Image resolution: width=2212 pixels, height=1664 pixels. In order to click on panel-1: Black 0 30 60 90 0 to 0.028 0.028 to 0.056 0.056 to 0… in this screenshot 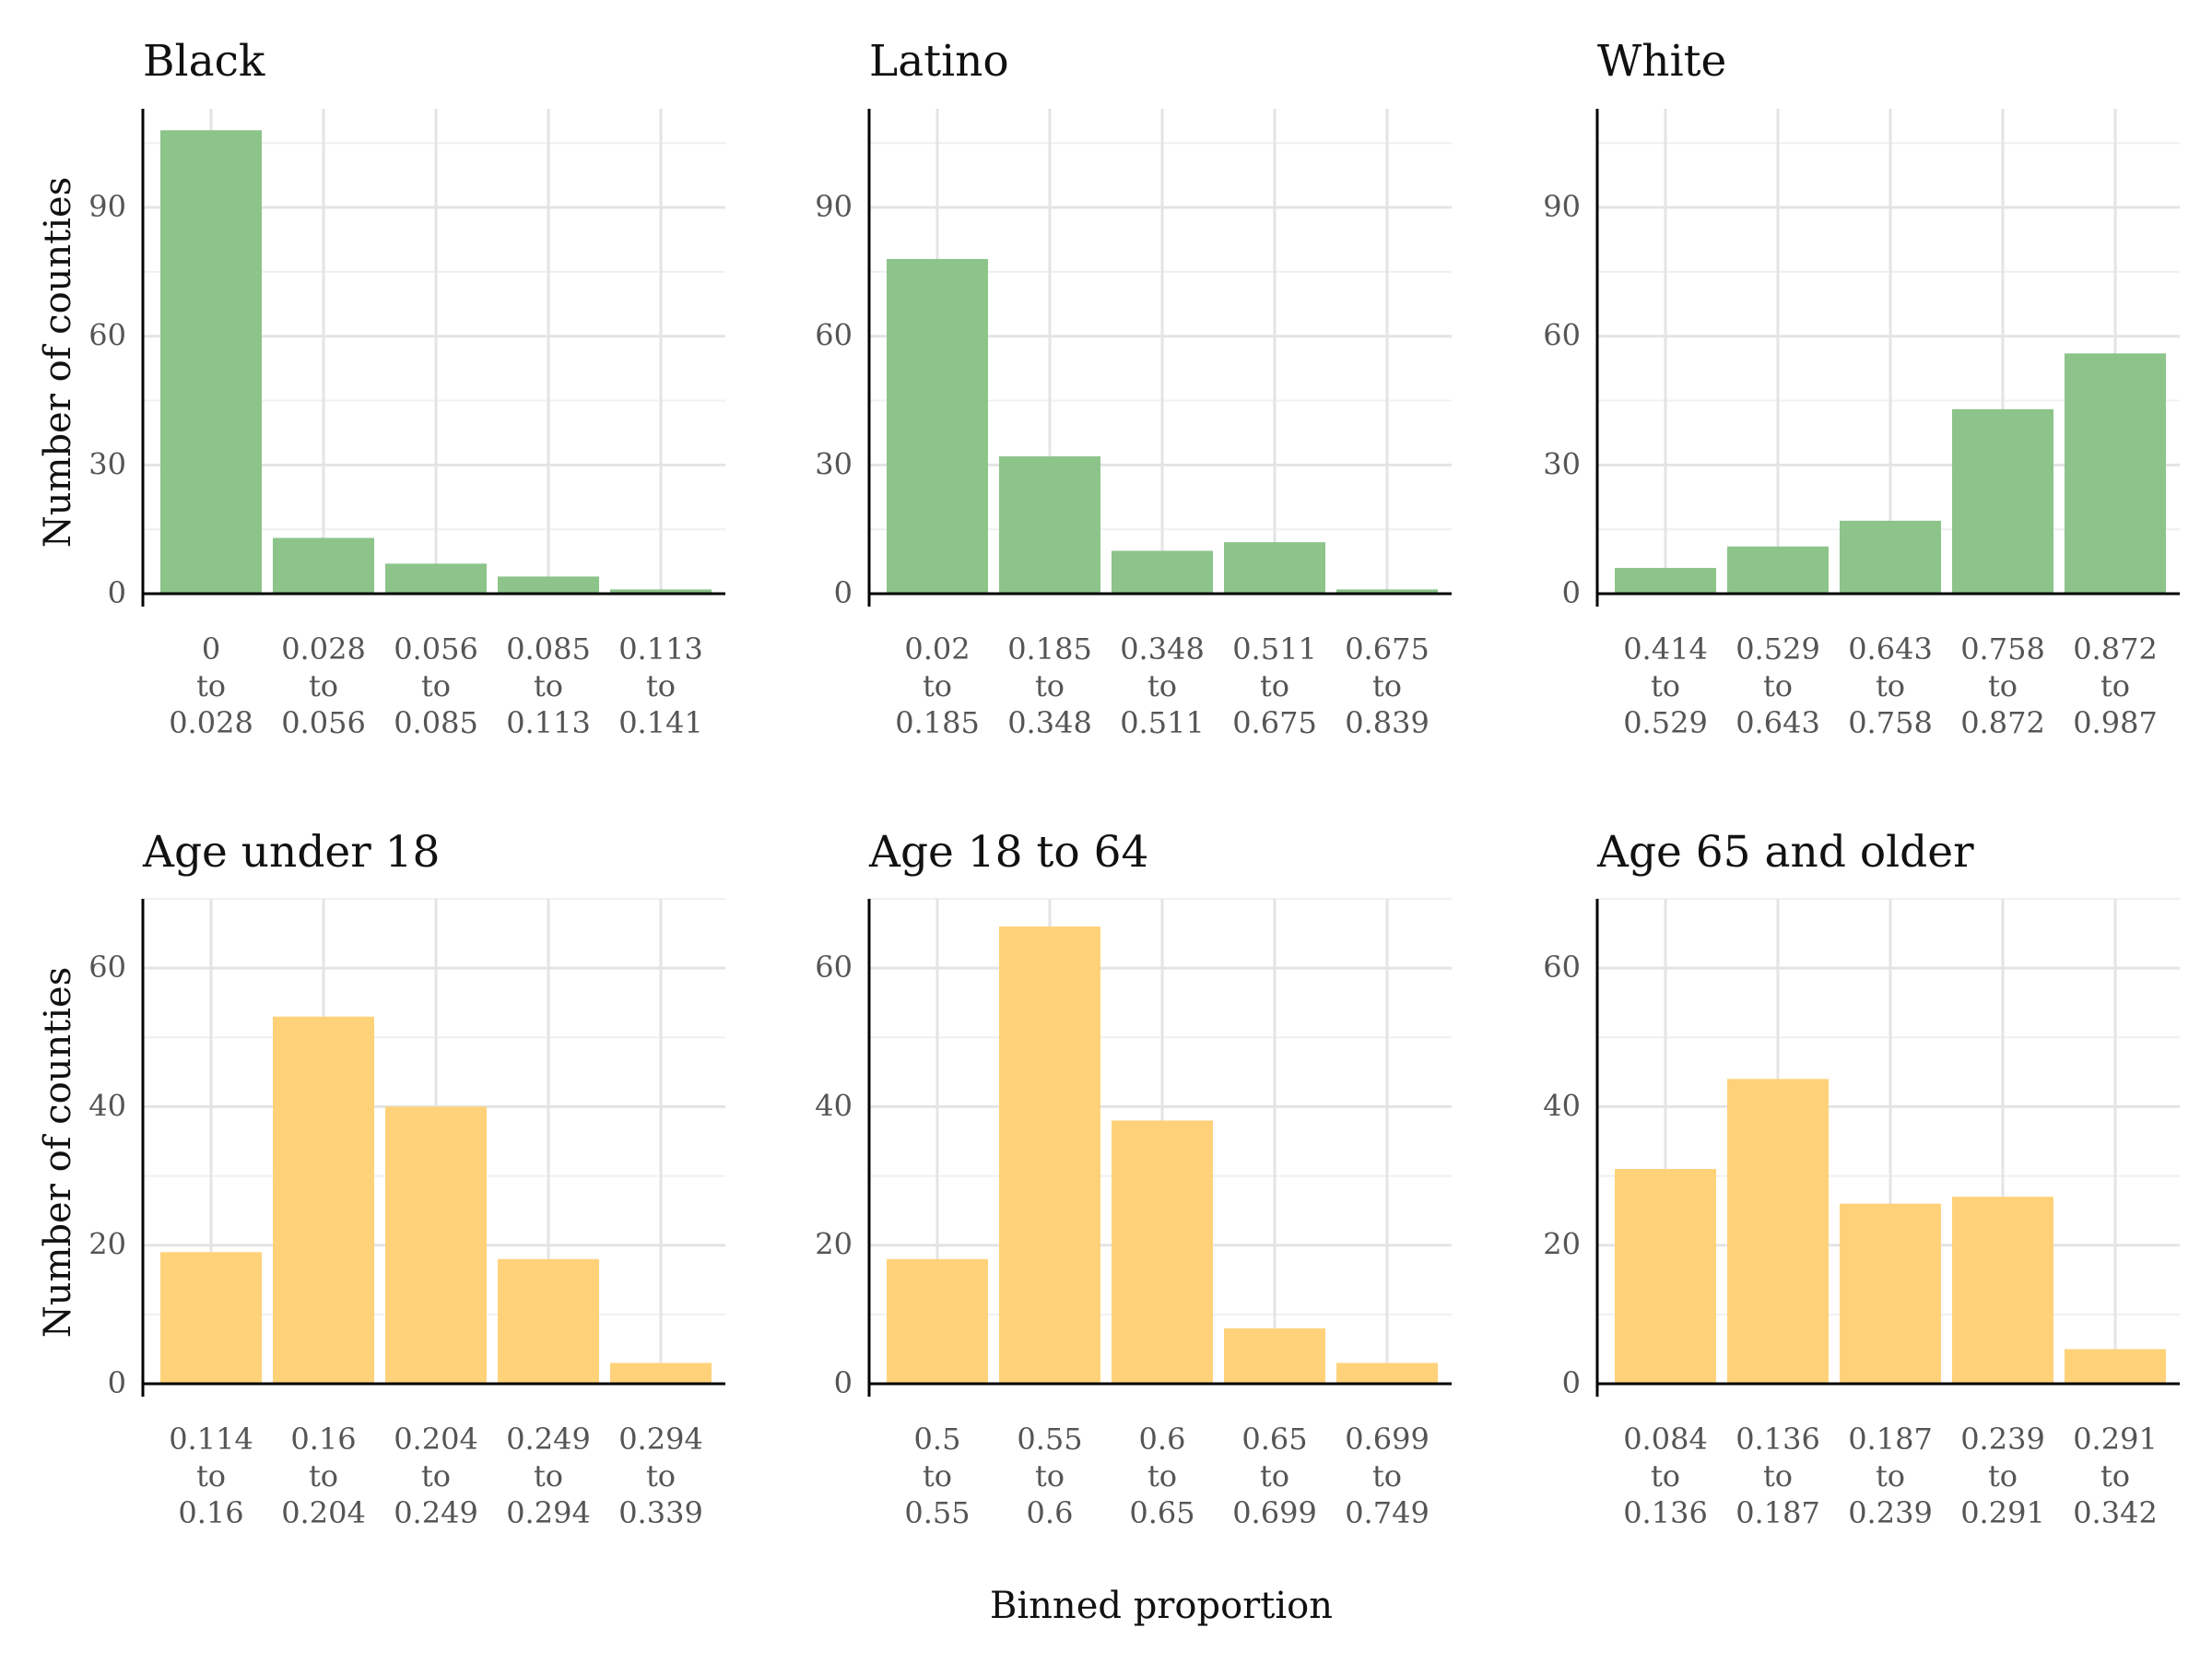, I will do `click(406, 388)`.